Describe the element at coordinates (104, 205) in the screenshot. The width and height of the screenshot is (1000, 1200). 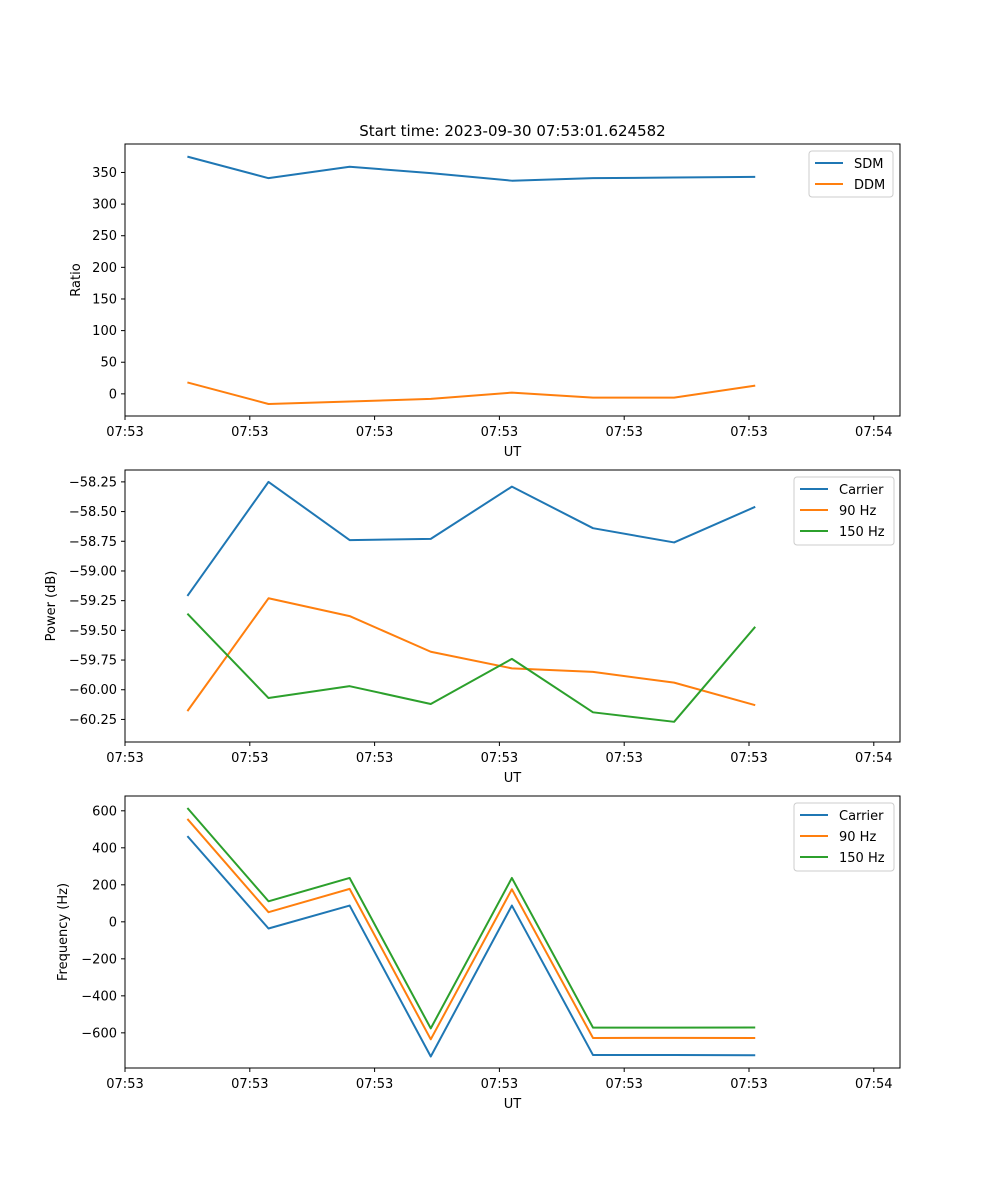
I see `ratio-y-tick-label: 300` at that location.